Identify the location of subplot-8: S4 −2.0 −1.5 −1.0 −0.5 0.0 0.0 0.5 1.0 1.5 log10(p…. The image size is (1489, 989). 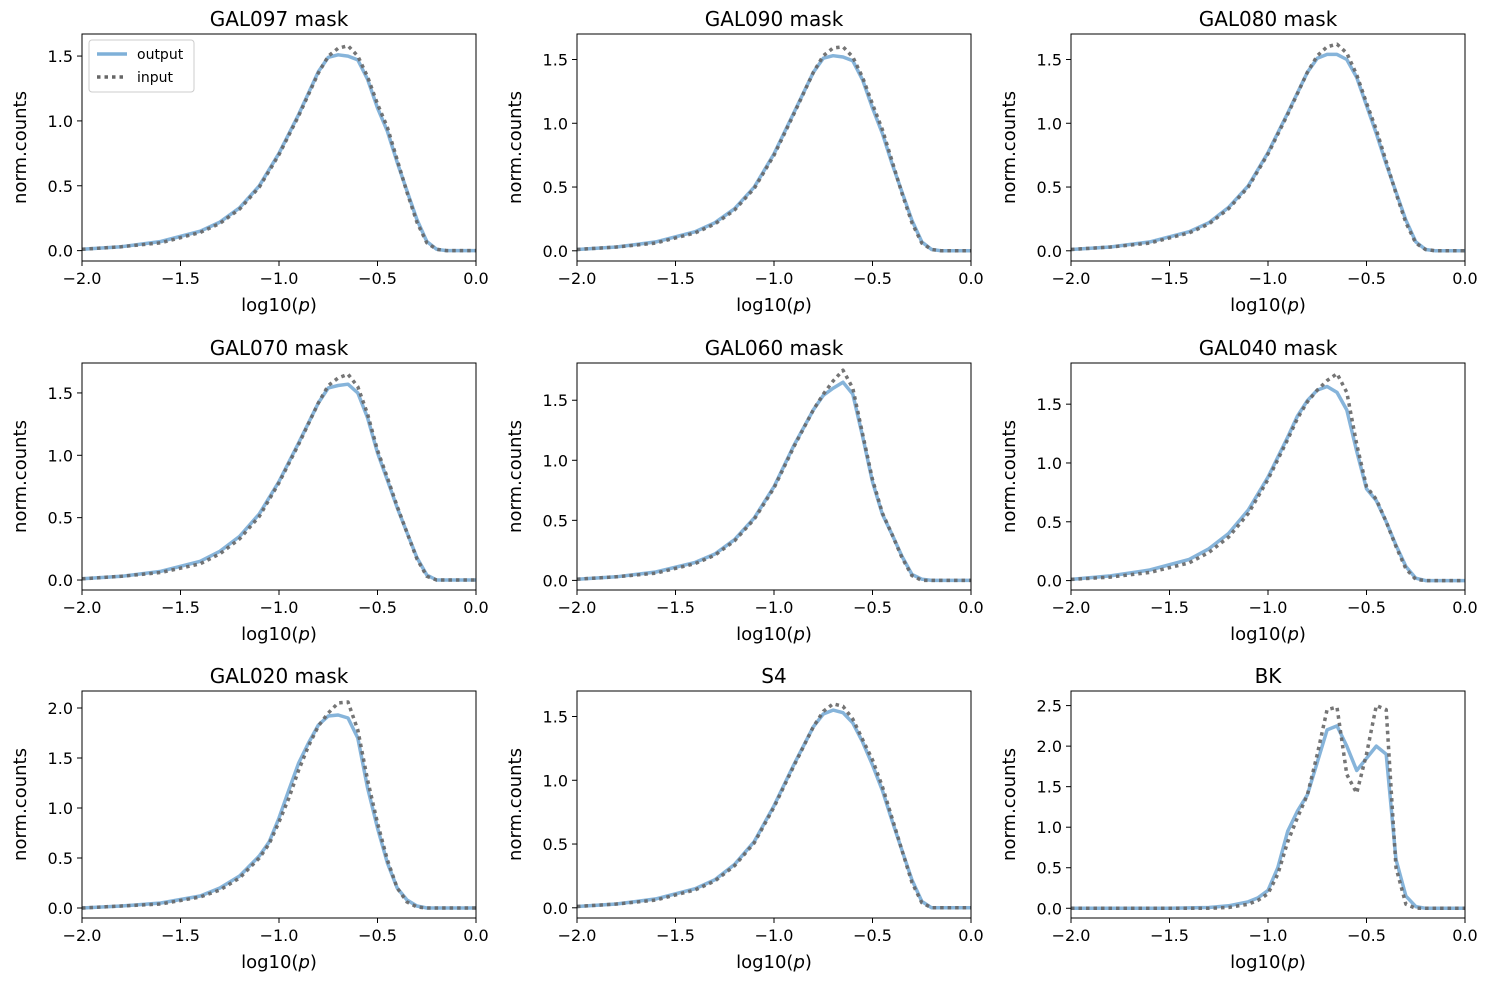
(744, 818).